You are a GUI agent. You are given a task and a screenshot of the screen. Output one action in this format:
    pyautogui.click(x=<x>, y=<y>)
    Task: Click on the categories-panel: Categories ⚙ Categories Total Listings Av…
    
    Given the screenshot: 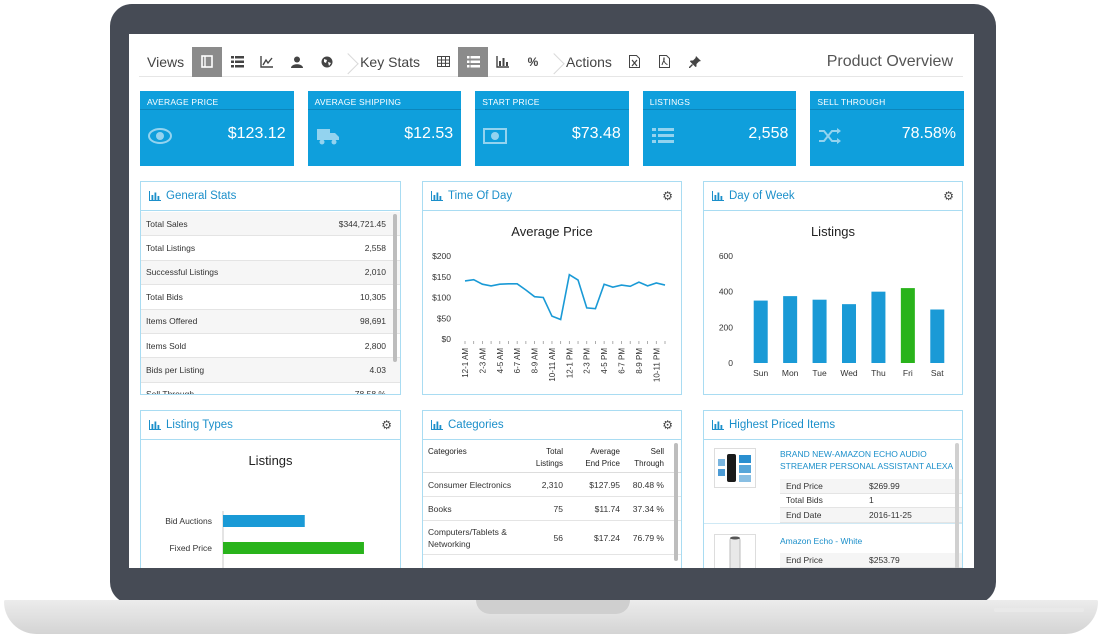 What is the action you would take?
    pyautogui.click(x=552, y=489)
    